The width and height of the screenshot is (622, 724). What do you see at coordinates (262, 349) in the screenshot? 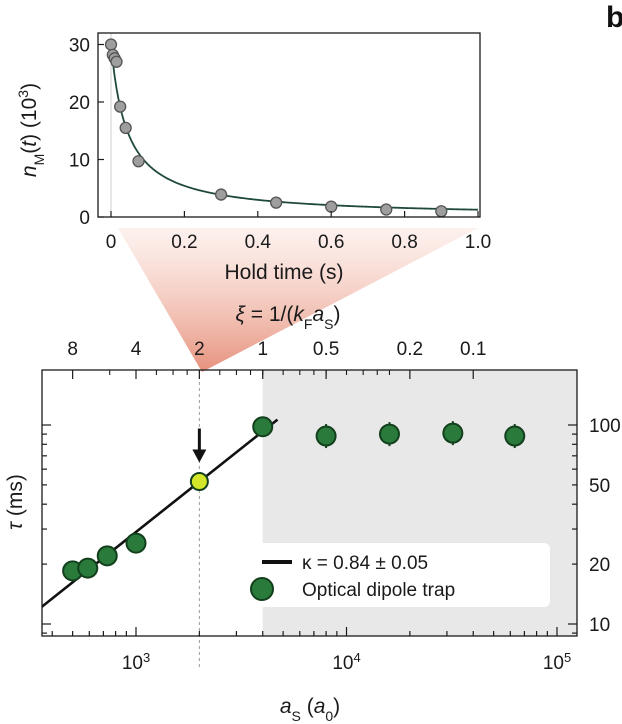
I see `top-axis-tick-label: 1` at bounding box center [262, 349].